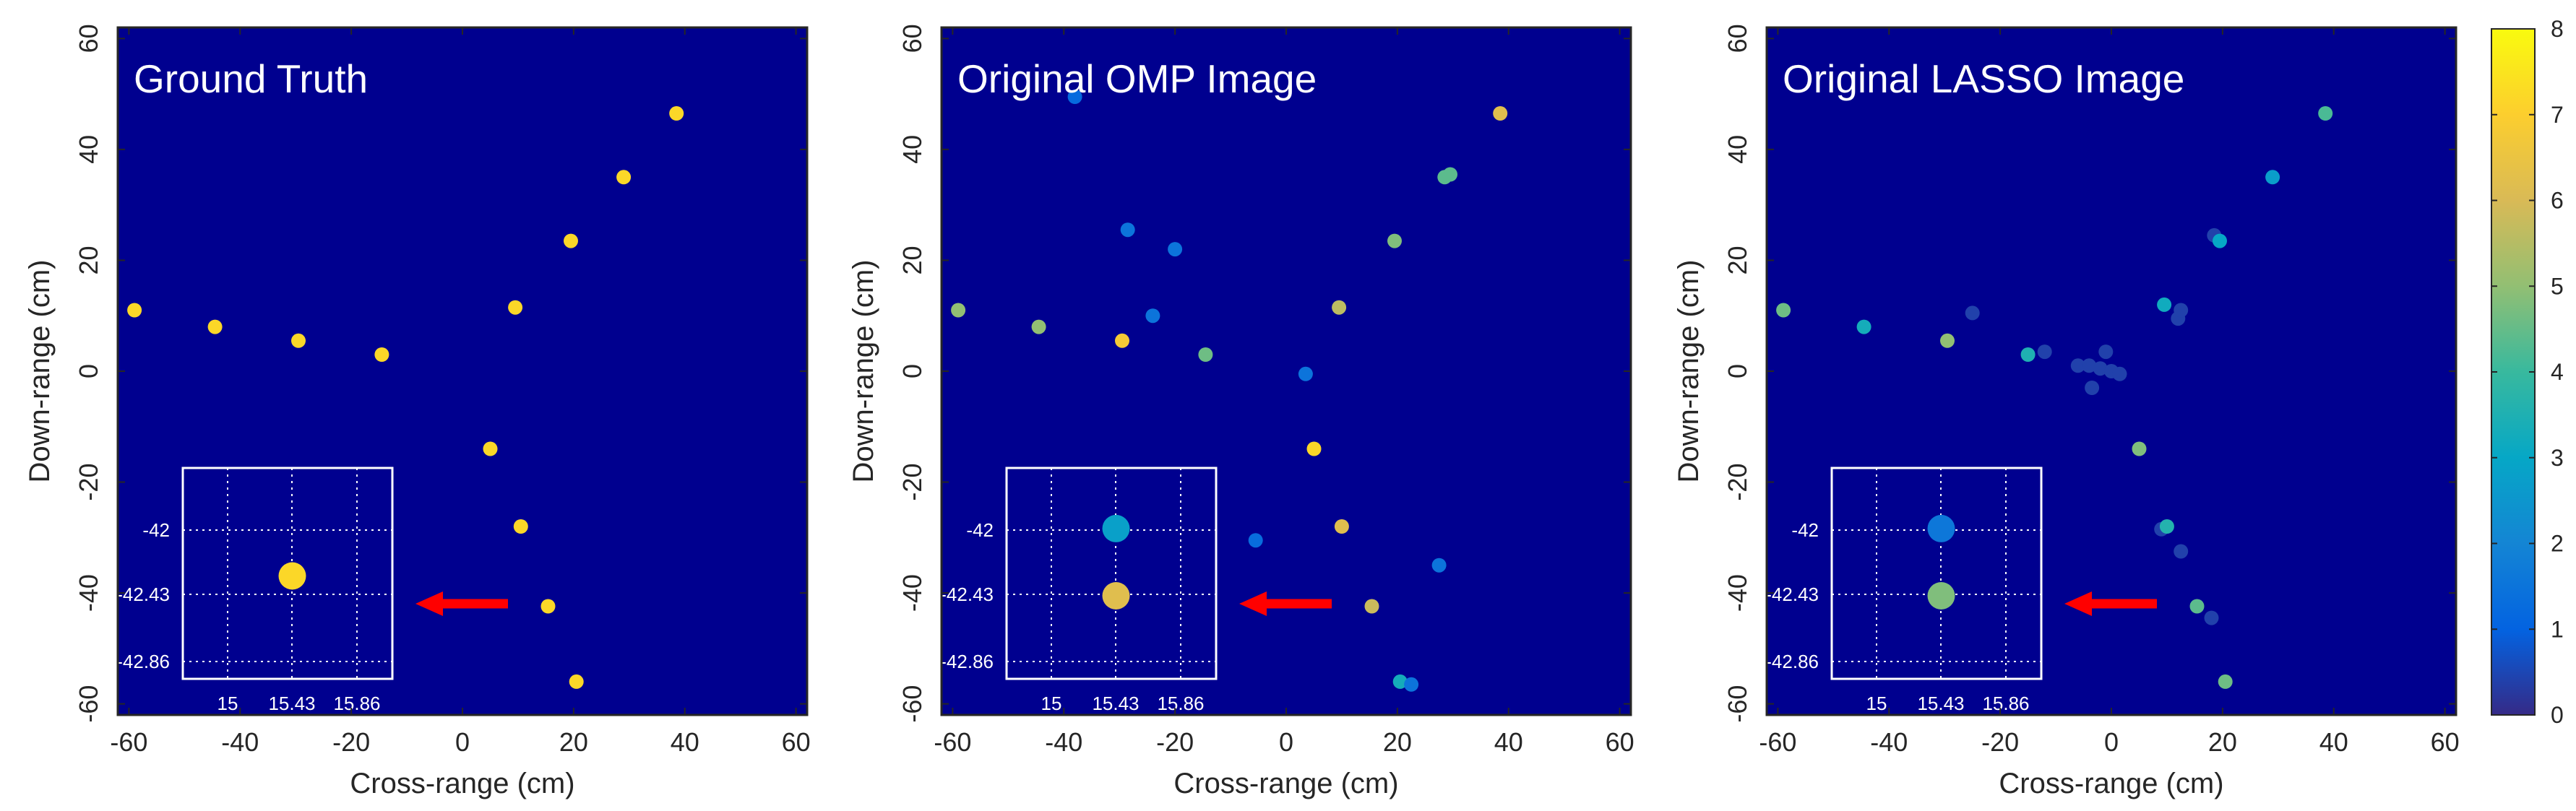 Image resolution: width=2576 pixels, height=811 pixels. Describe the element at coordinates (1737, 482) in the screenshot. I see `y-tick-label: -20` at that location.